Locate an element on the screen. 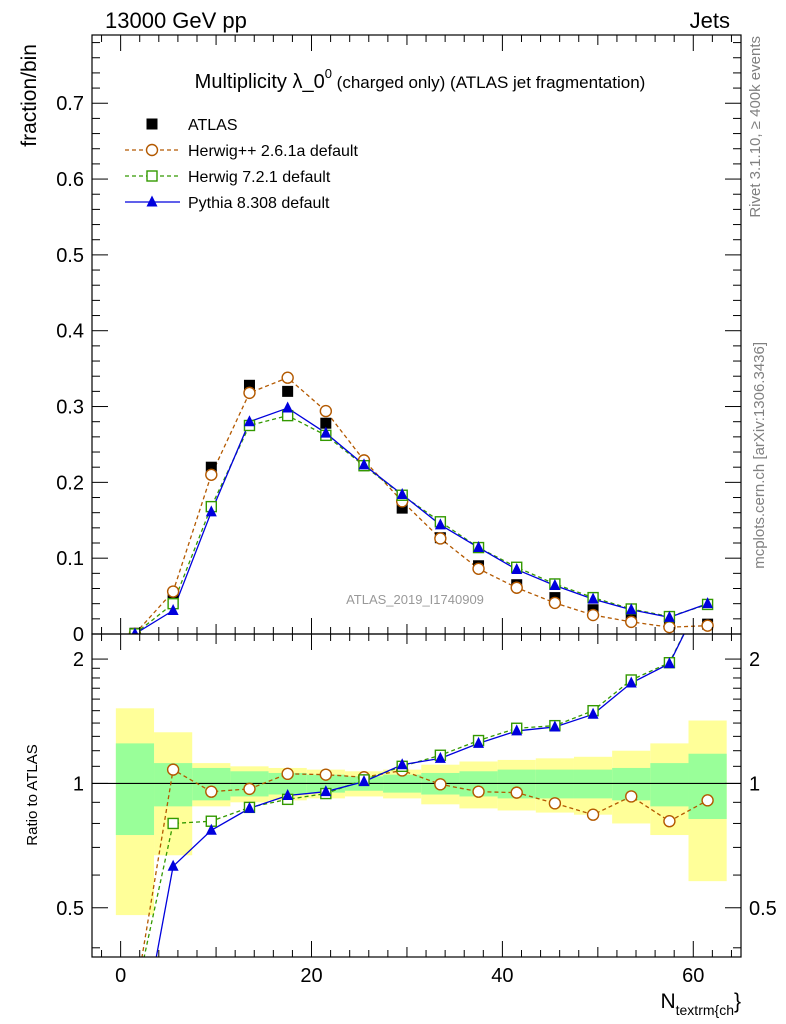  legend-label: Pythia 8.308 default is located at coordinates (259, 203).